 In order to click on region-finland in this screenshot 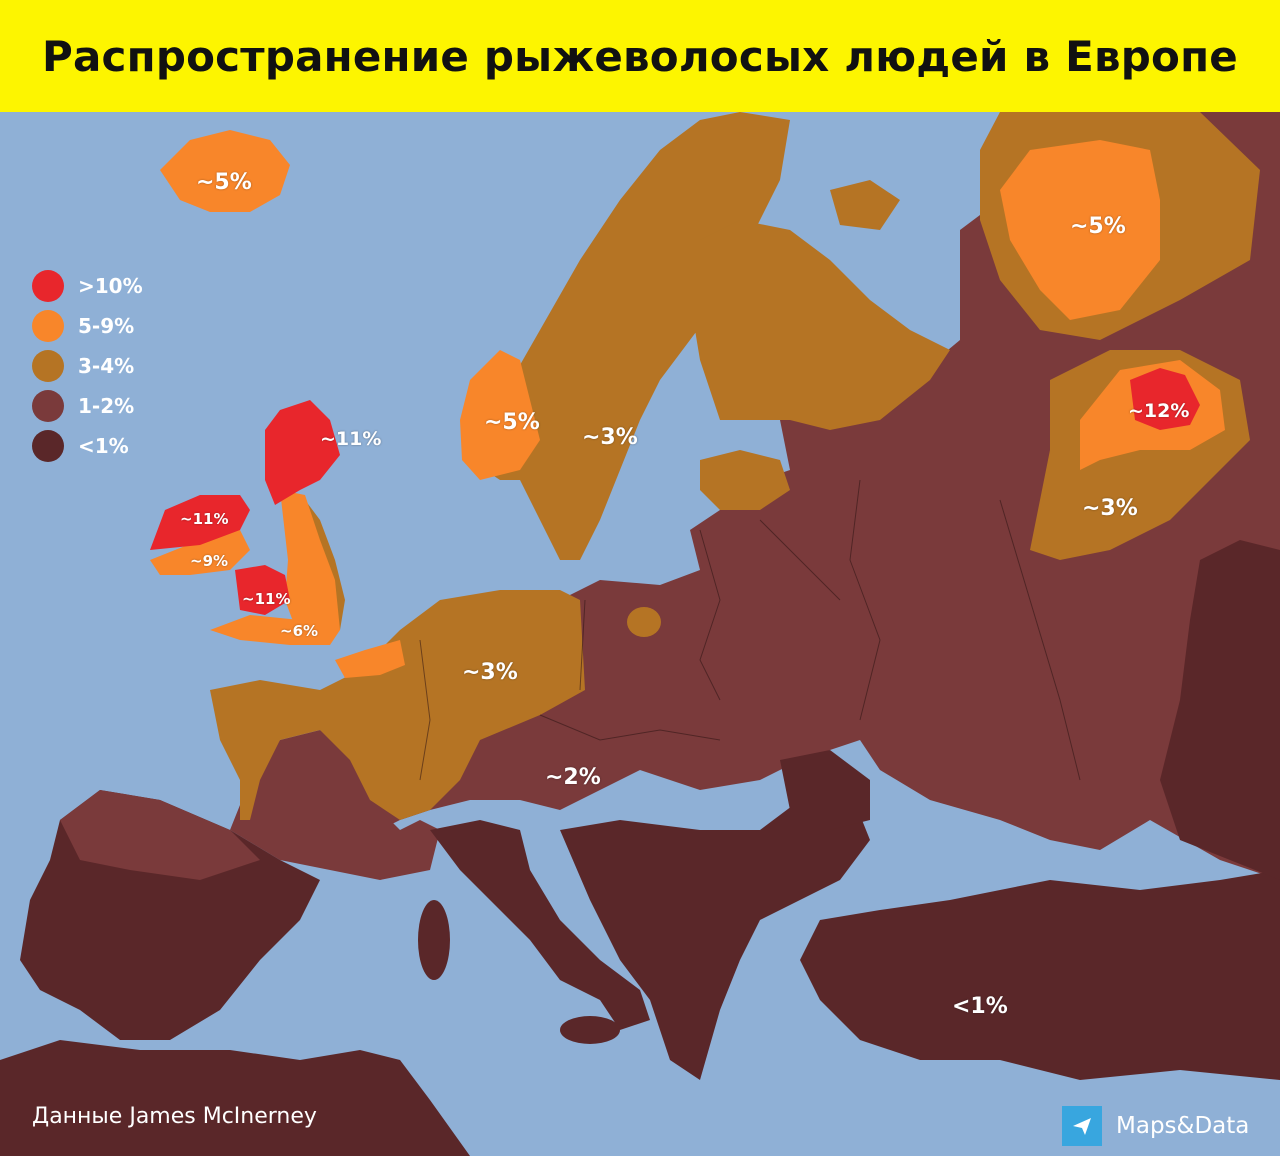, I will do `click(820, 325)`.